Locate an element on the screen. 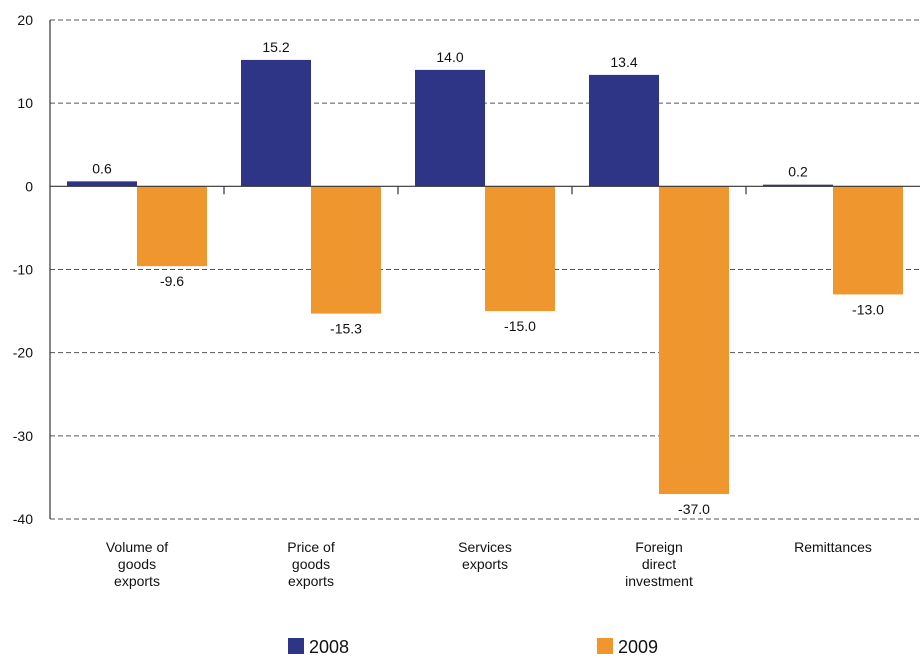 This screenshot has height=658, width=922. legend-item-2008: 2008 is located at coordinates (318, 647).